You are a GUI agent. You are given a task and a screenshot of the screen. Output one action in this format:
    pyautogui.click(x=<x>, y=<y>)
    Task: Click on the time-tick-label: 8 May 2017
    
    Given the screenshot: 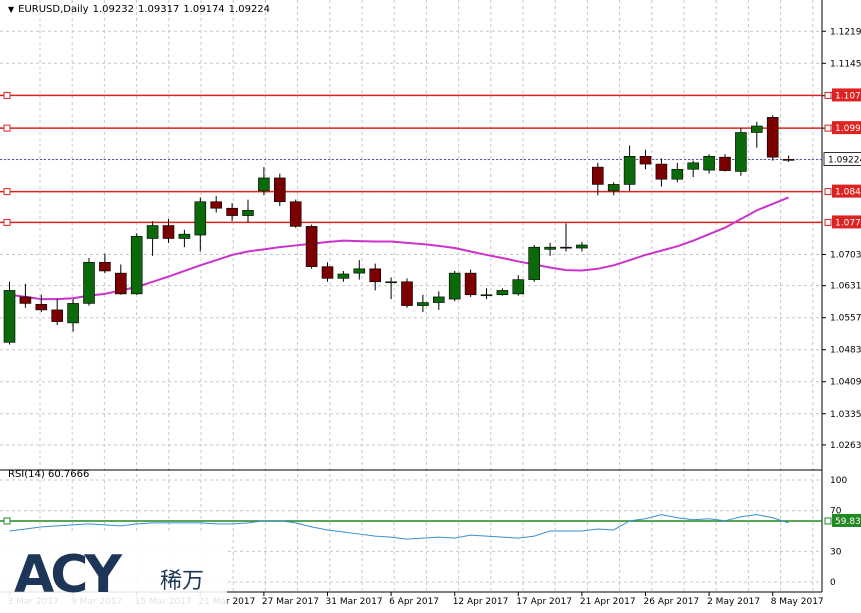 What is the action you would take?
    pyautogui.click(x=797, y=602)
    